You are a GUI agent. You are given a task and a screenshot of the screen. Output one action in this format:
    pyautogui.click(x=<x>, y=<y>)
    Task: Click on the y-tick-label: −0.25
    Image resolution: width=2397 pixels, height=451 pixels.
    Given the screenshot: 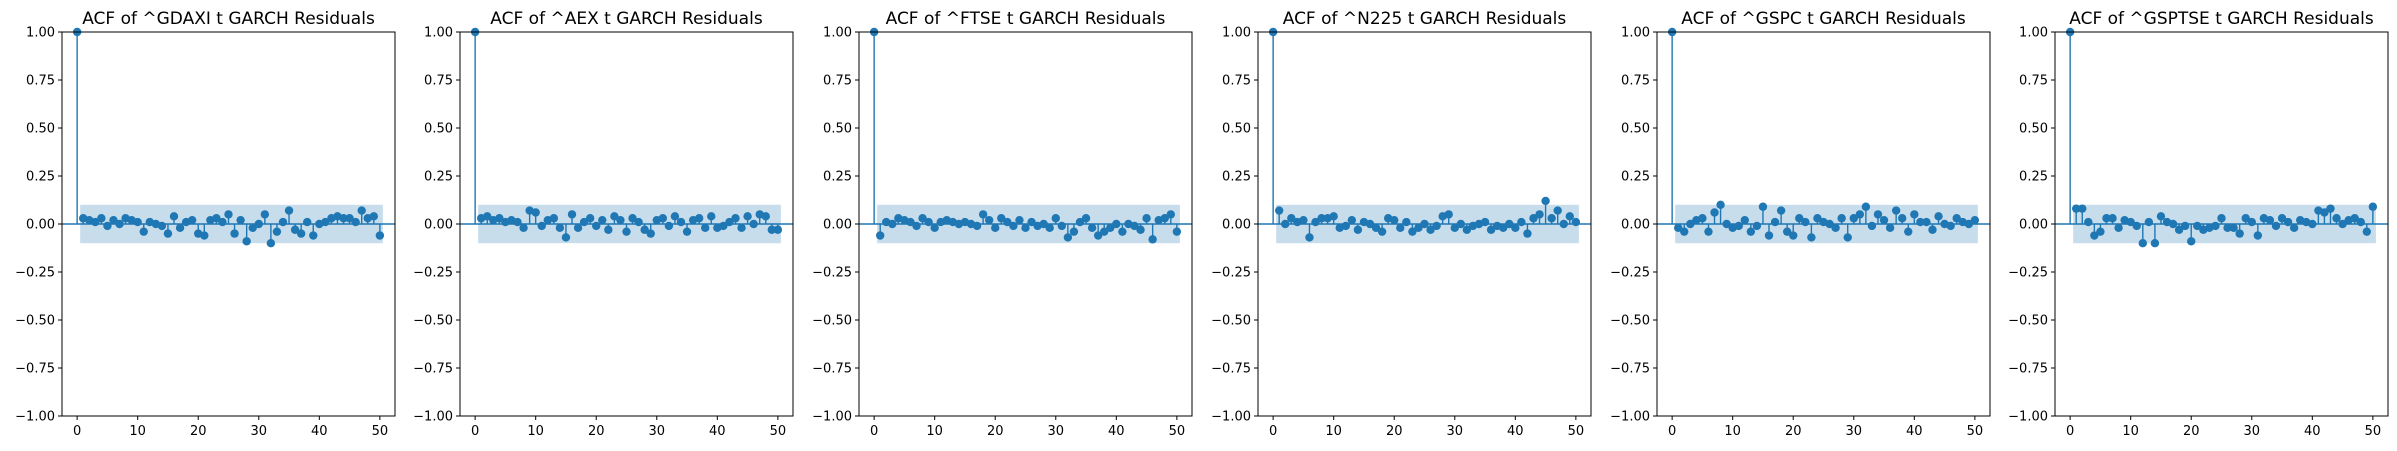 What is the action you would take?
    pyautogui.click(x=35, y=273)
    